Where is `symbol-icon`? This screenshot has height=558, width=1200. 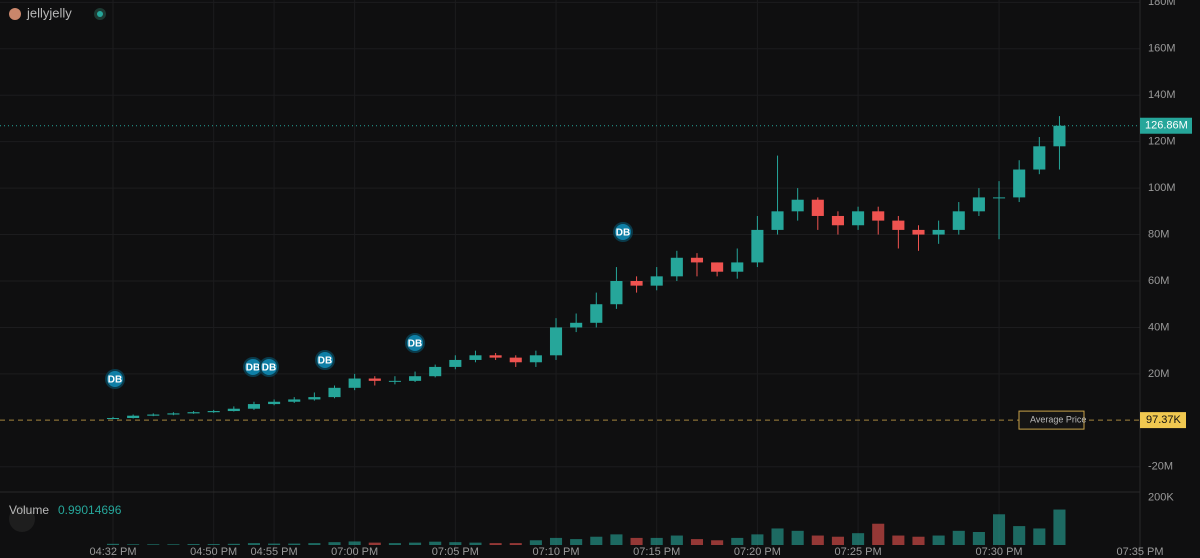 symbol-icon is located at coordinates (15, 14).